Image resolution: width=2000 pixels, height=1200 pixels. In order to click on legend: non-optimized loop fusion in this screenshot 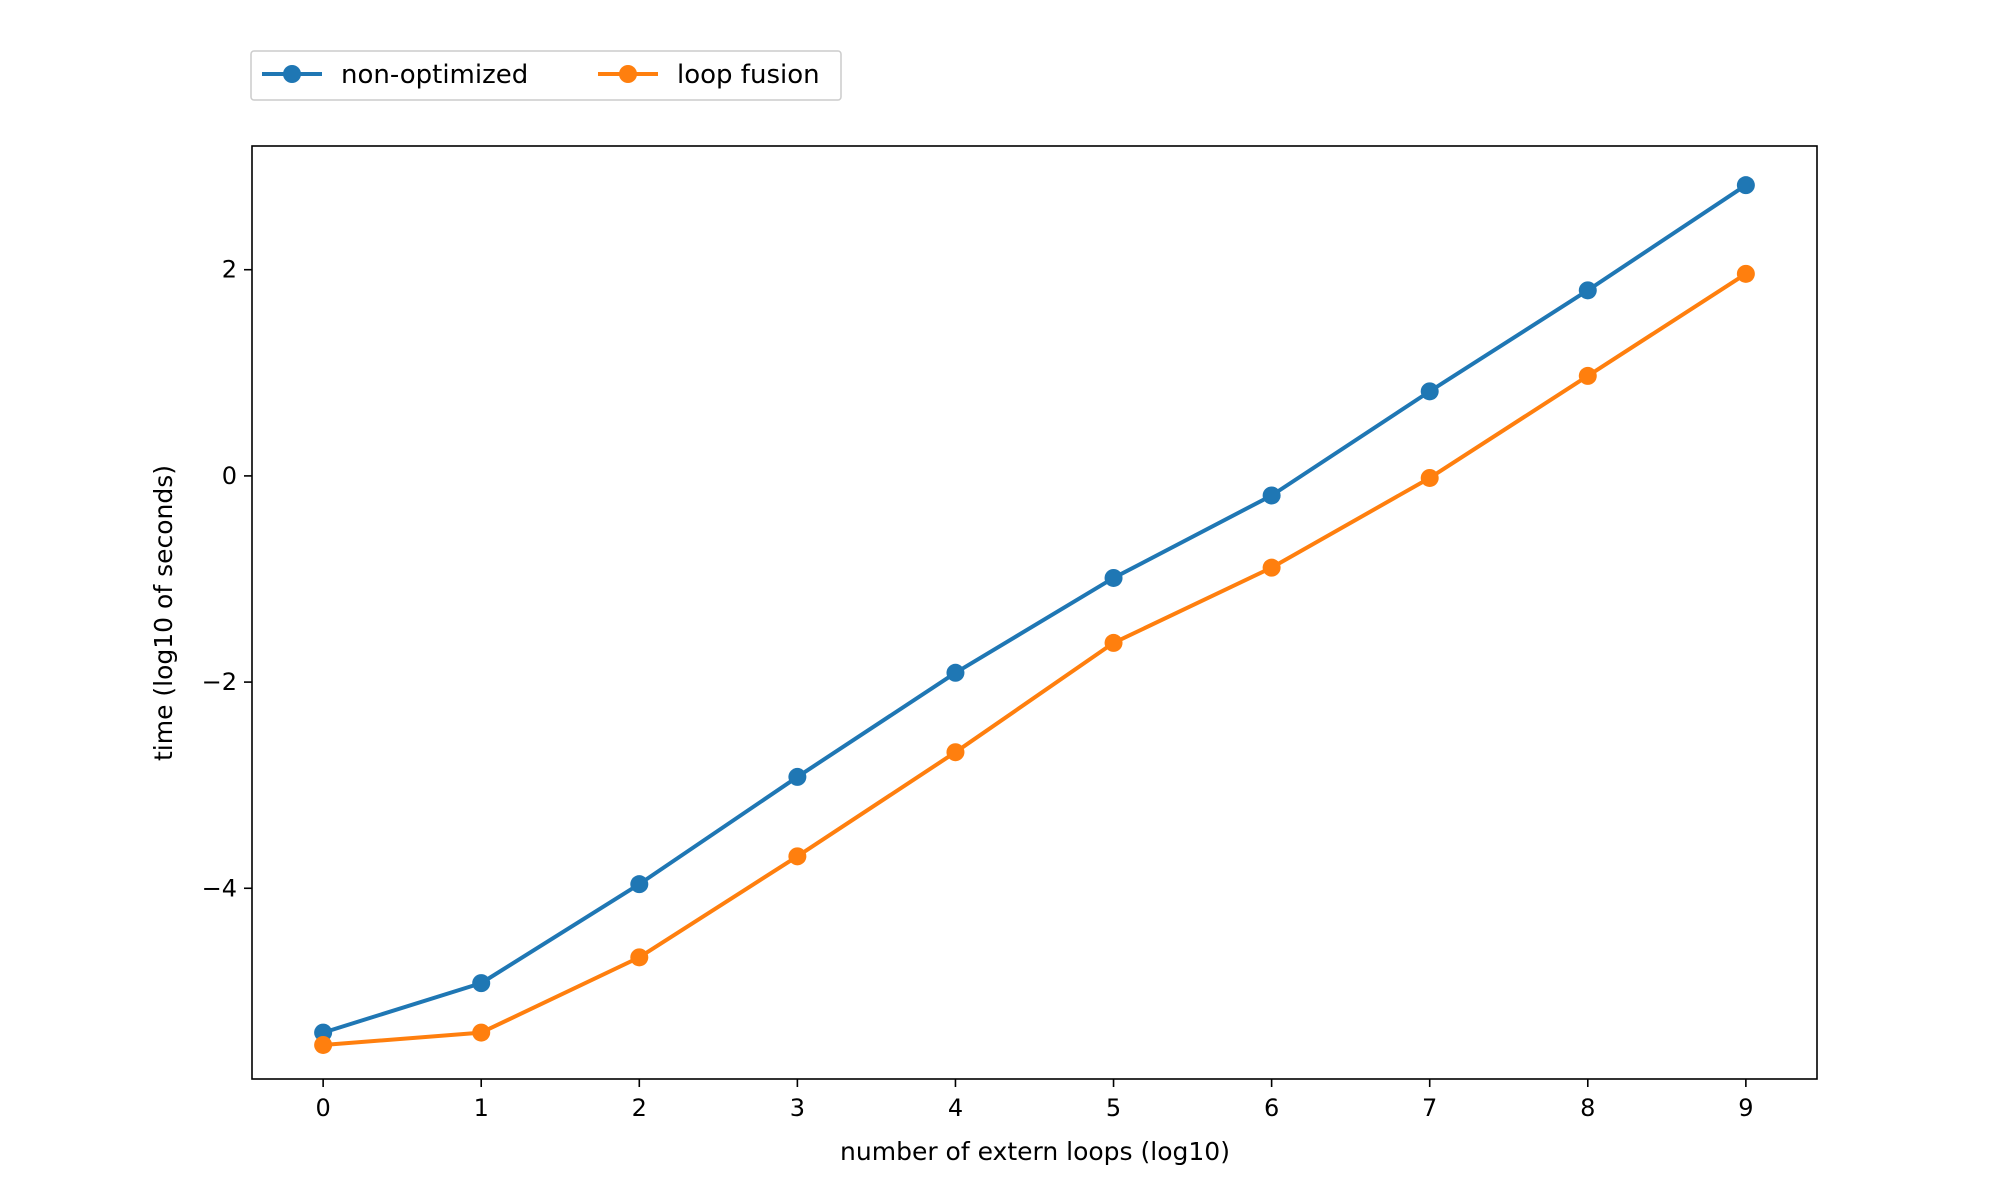, I will do `click(546, 75)`.